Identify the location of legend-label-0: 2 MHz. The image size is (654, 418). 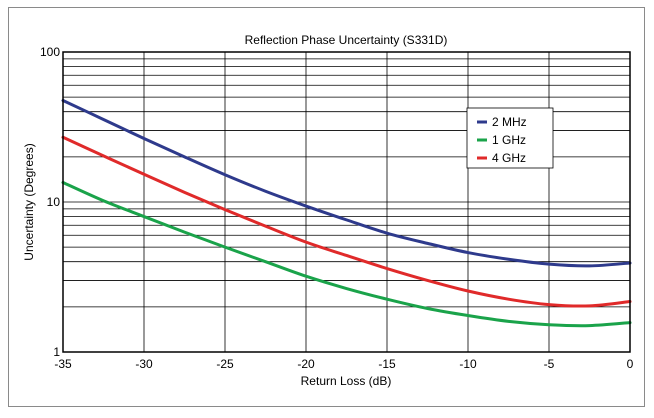
(509, 122).